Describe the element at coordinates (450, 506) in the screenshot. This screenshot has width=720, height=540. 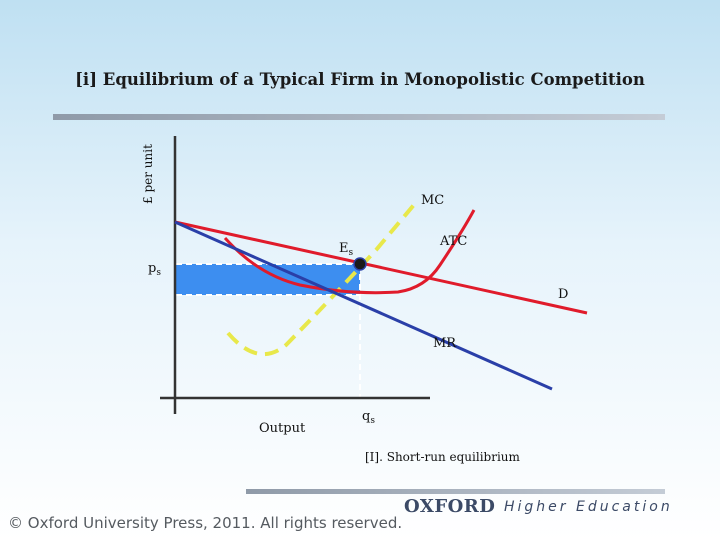
I see `publisher-logo: OXFORD` at that location.